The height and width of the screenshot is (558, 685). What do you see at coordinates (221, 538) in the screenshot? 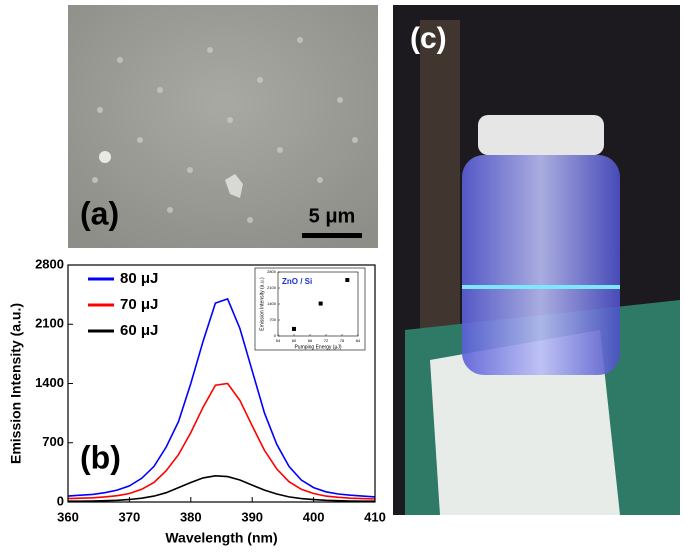
I see `x-axis-title: Wavelength (nm)` at bounding box center [221, 538].